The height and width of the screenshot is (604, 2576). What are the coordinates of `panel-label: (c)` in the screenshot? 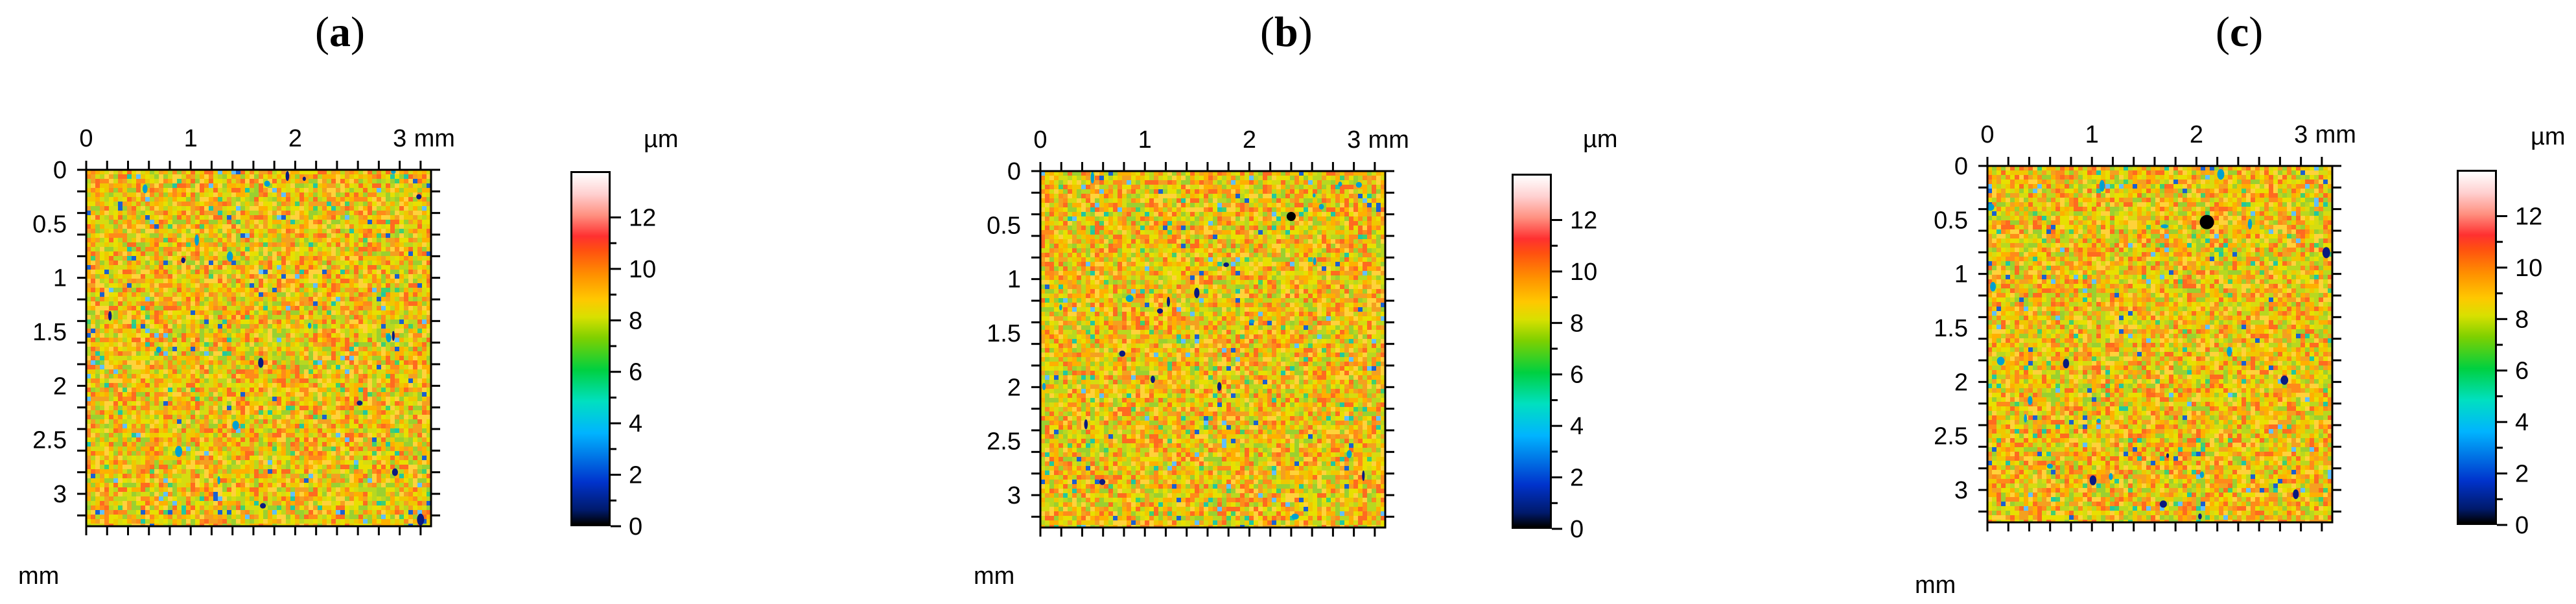 It's located at (2240, 32).